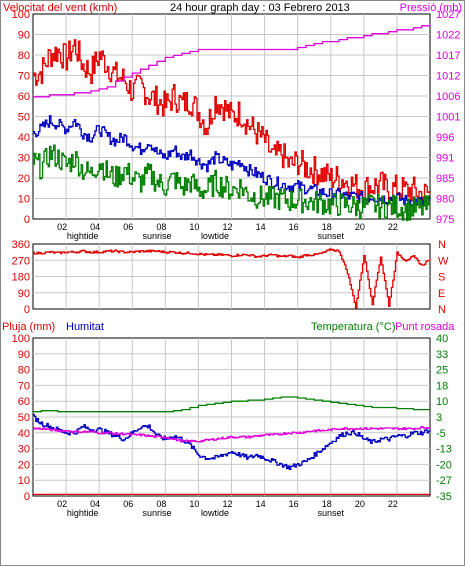 This screenshot has height=566, width=465. I want to click on right-tick-label: 10, so click(442, 402).